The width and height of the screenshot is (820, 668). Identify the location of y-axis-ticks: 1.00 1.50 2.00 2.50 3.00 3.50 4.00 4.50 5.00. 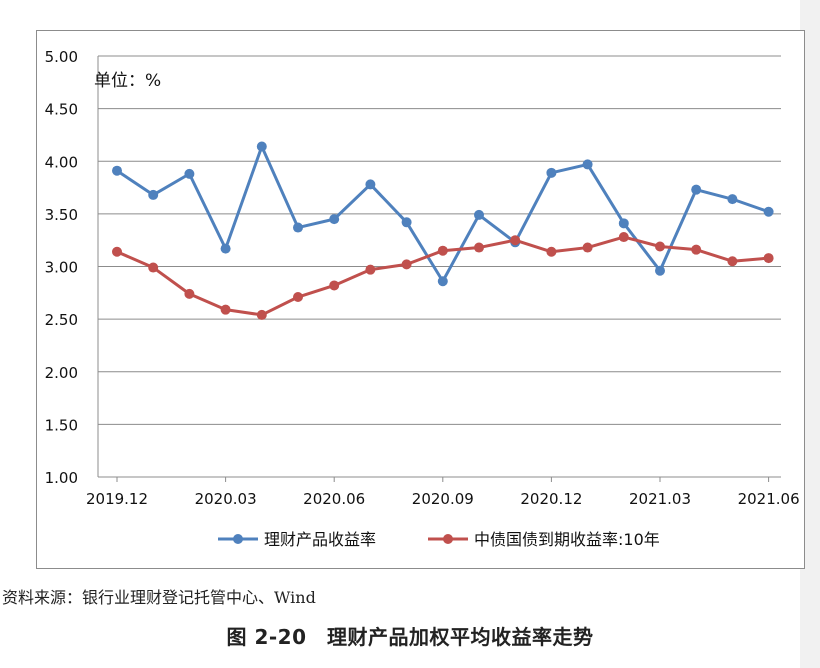
(61, 267).